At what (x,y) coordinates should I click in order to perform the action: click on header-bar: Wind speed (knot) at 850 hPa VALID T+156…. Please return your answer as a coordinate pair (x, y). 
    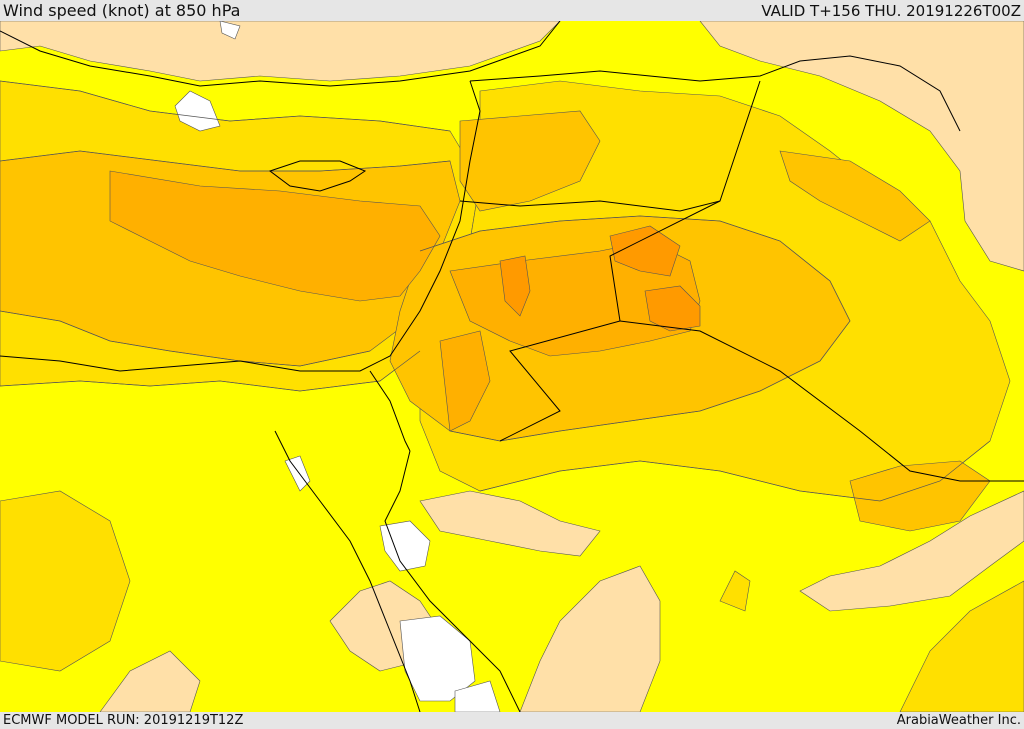
    Looking at the image, I should click on (512, 10).